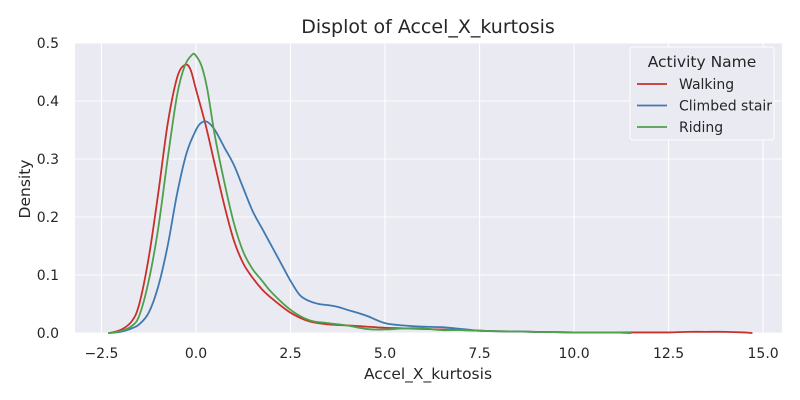  Describe the element at coordinates (706, 85) in the screenshot. I see `legend-label-walking: Walking` at that location.